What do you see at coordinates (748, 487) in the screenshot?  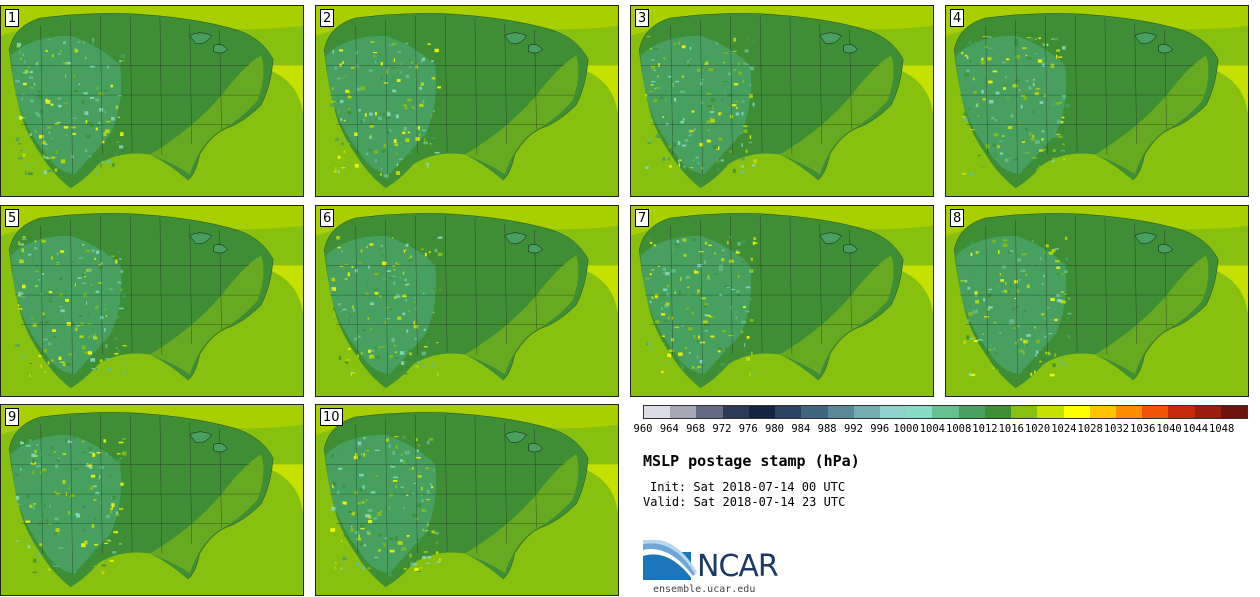 I see `init-time: Init: Sat 2018-07-14 00 UTC` at bounding box center [748, 487].